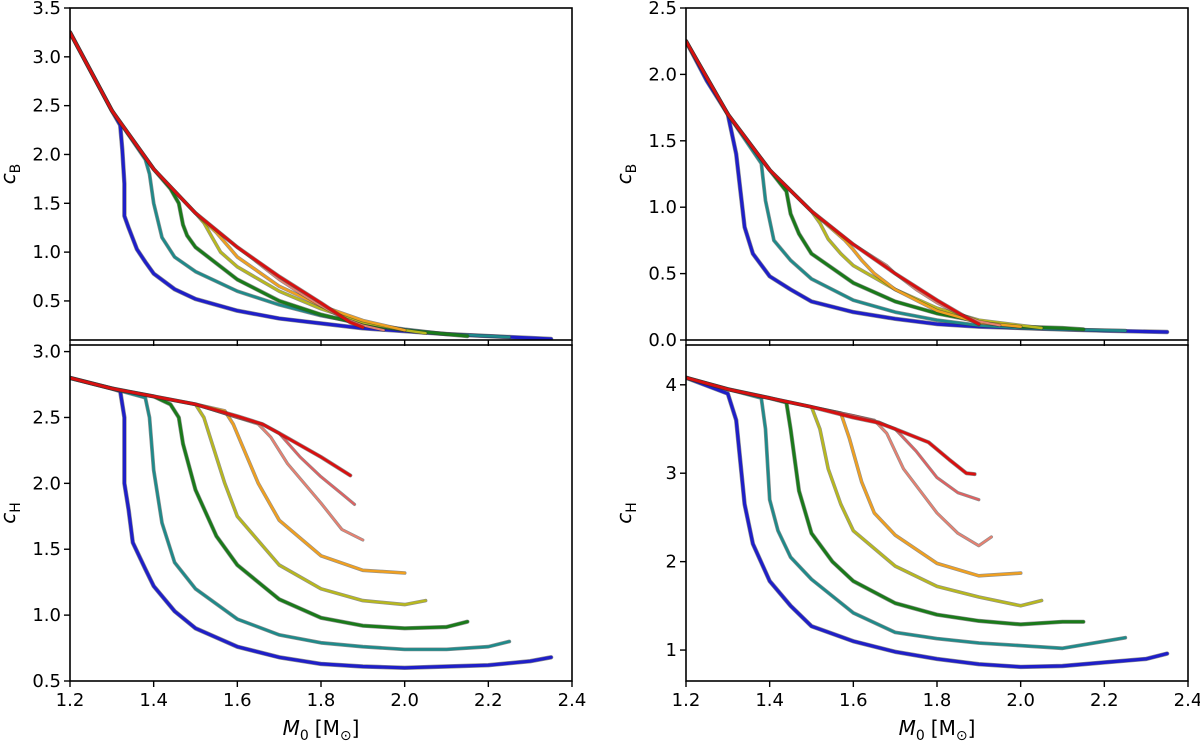  I want to click on y-tick-label: 3, so click(671, 473).